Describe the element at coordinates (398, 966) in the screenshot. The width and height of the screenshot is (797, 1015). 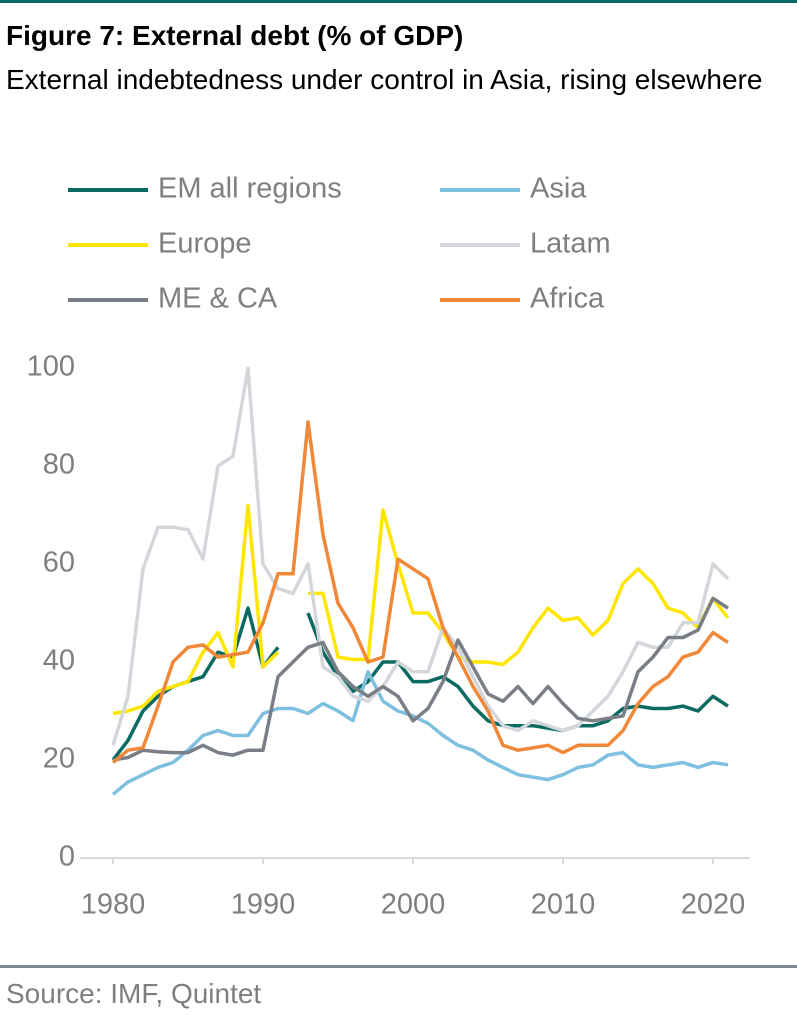
I see `bottom-rule` at that location.